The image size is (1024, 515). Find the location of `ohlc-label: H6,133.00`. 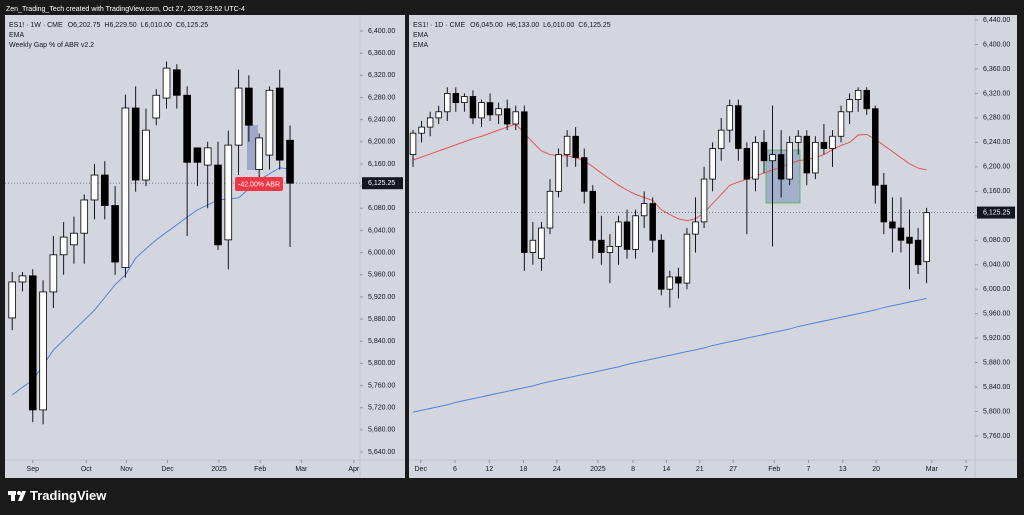

ohlc-label: H6,133.00 is located at coordinates (523, 25).